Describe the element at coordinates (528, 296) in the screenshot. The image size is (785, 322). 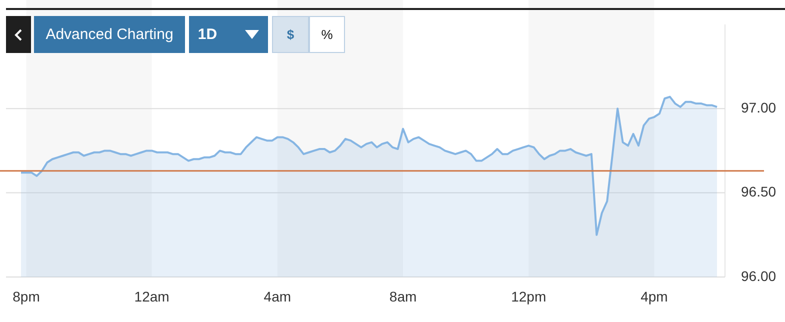
I see `x-tick-label: 12pm` at that location.